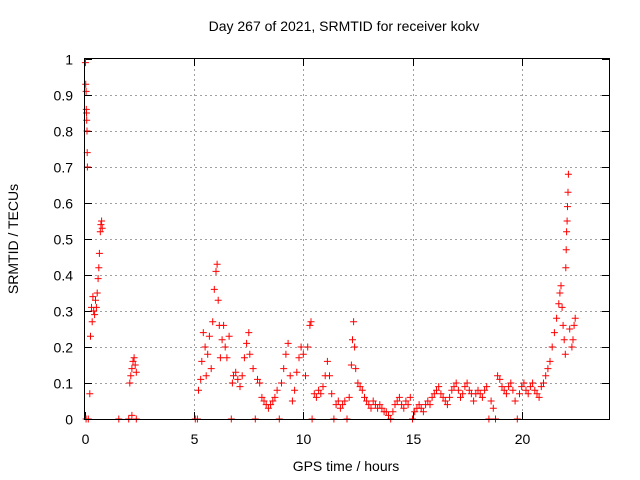 This screenshot has height=480, width=640. Describe the element at coordinates (523, 439) in the screenshot. I see `x-tick-label: 20` at that location.